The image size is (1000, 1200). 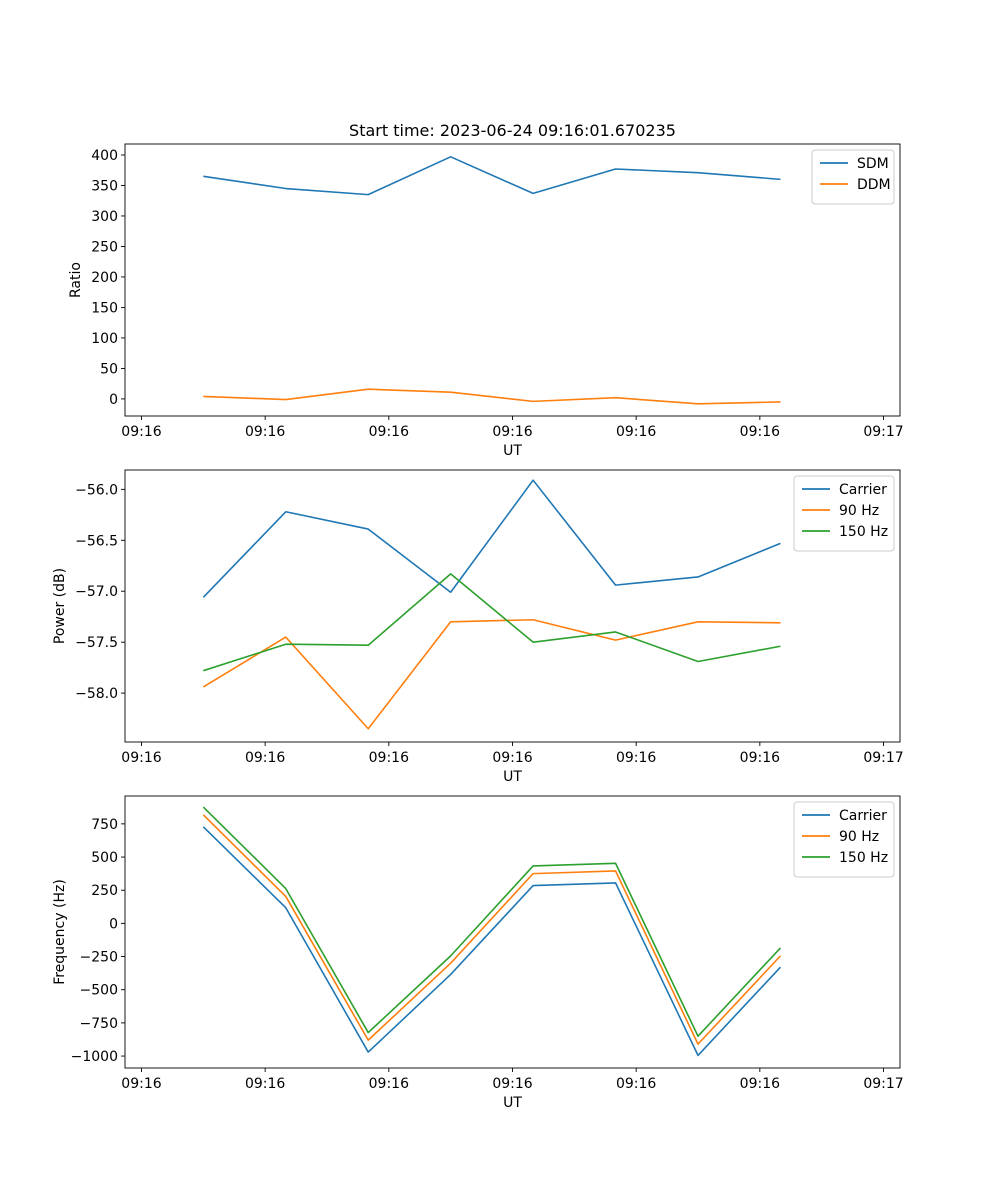 What do you see at coordinates (104, 308) in the screenshot?
I see `y-tick-label: 150` at bounding box center [104, 308].